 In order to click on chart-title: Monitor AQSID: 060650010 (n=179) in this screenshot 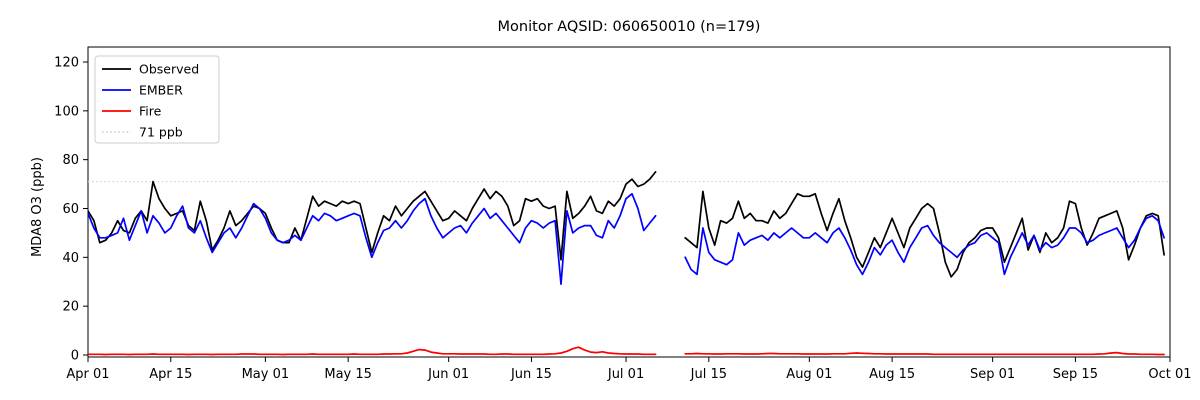, I will do `click(629, 27)`.